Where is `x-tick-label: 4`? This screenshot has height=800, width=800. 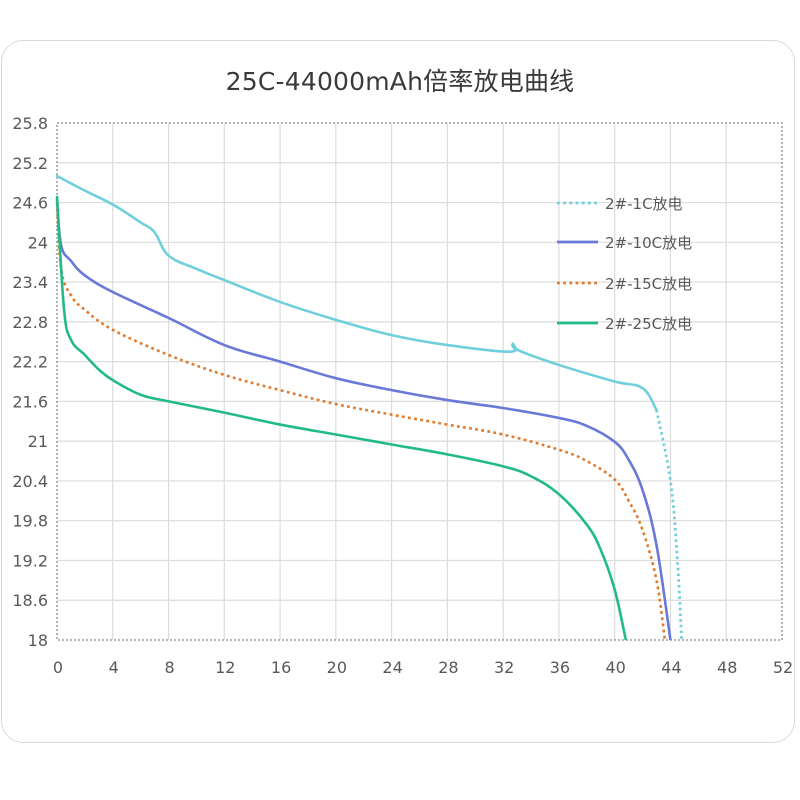 x-tick-label: 4 is located at coordinates (114, 667).